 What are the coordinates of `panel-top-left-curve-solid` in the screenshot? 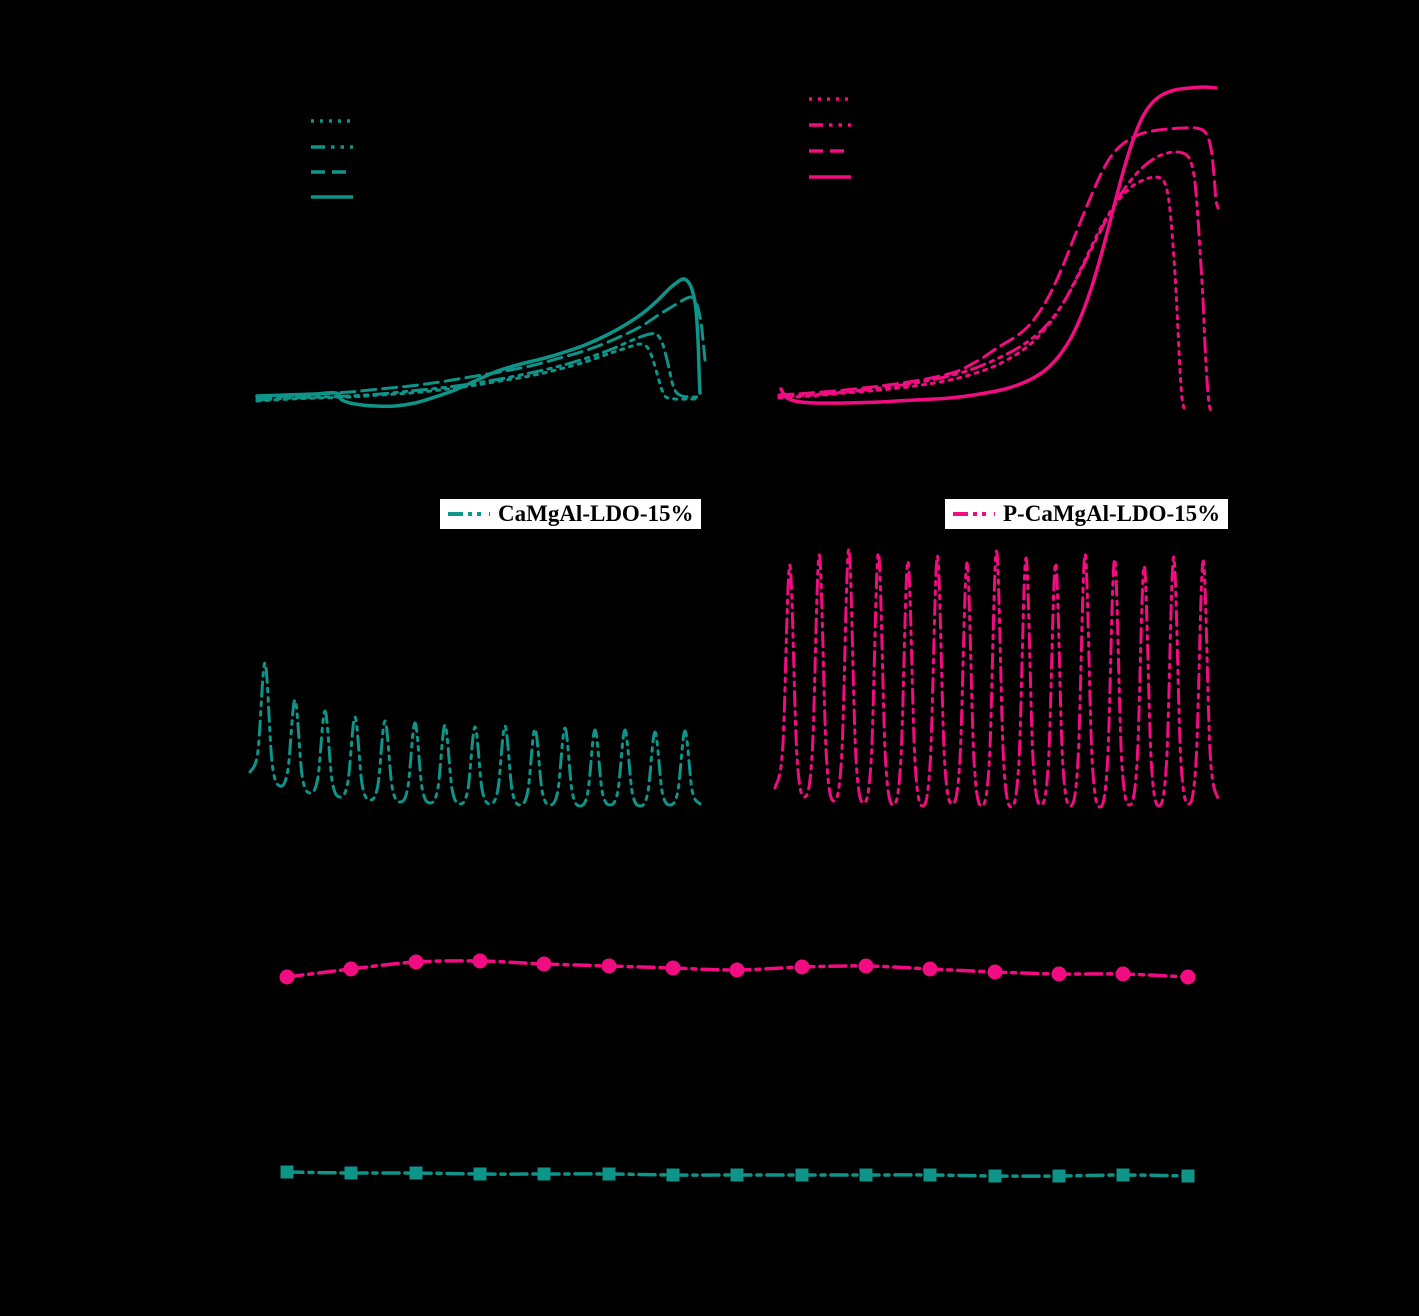 It's located at (478, 343).